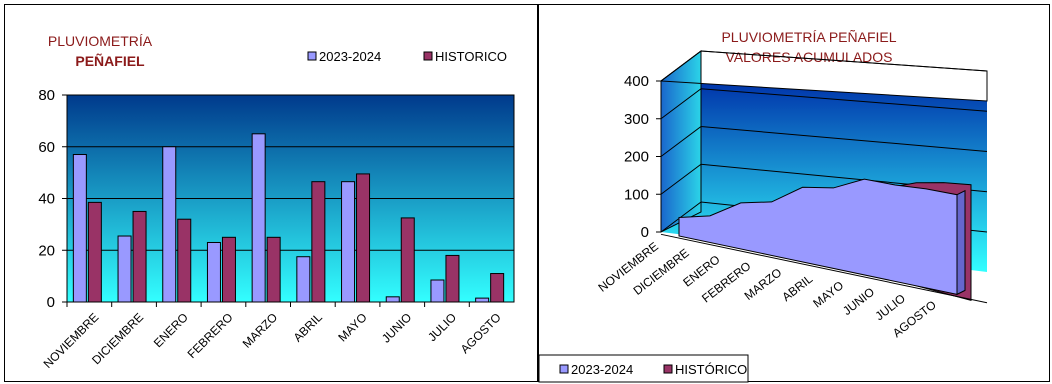 The height and width of the screenshot is (384, 1052). What do you see at coordinates (636, 119) in the screenshot?
I see `y-tick-label: 300` at bounding box center [636, 119].